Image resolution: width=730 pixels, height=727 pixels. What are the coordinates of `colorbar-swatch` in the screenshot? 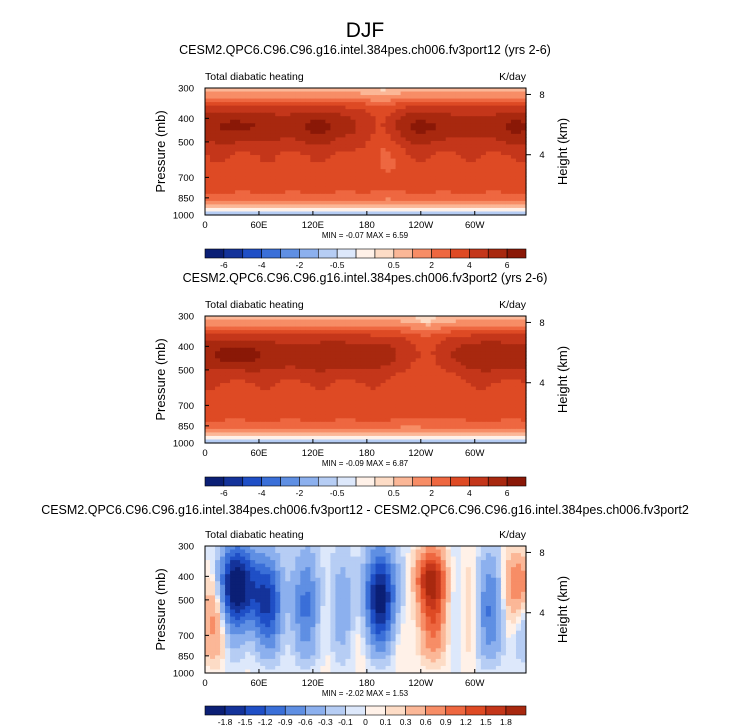 It's located at (497, 253).